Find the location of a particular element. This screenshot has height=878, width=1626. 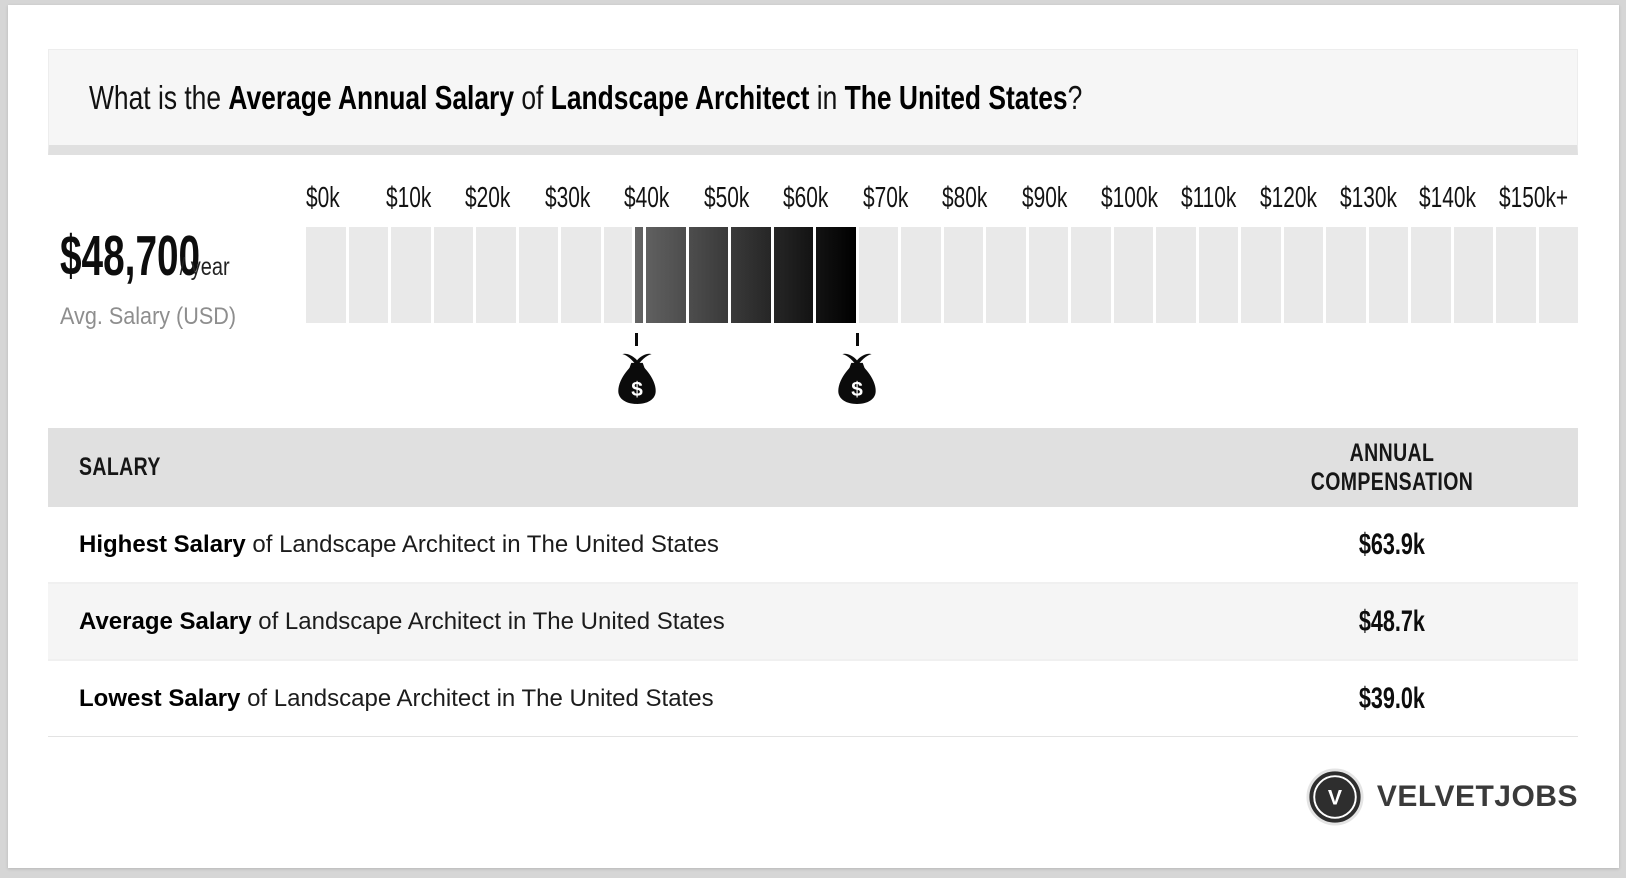

axis-label: $120k is located at coordinates (1288, 198).